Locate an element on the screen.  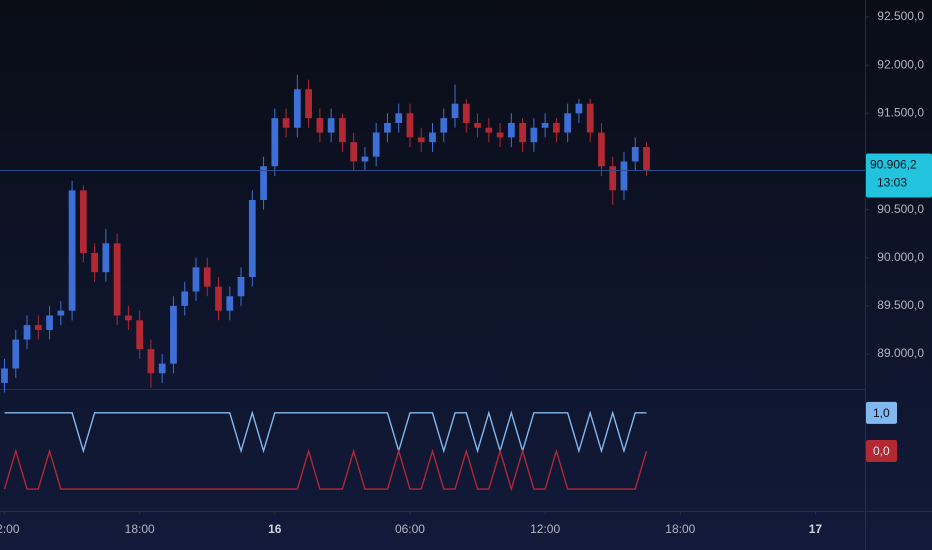
y-tick-label: 92.000,0 is located at coordinates (900, 64).